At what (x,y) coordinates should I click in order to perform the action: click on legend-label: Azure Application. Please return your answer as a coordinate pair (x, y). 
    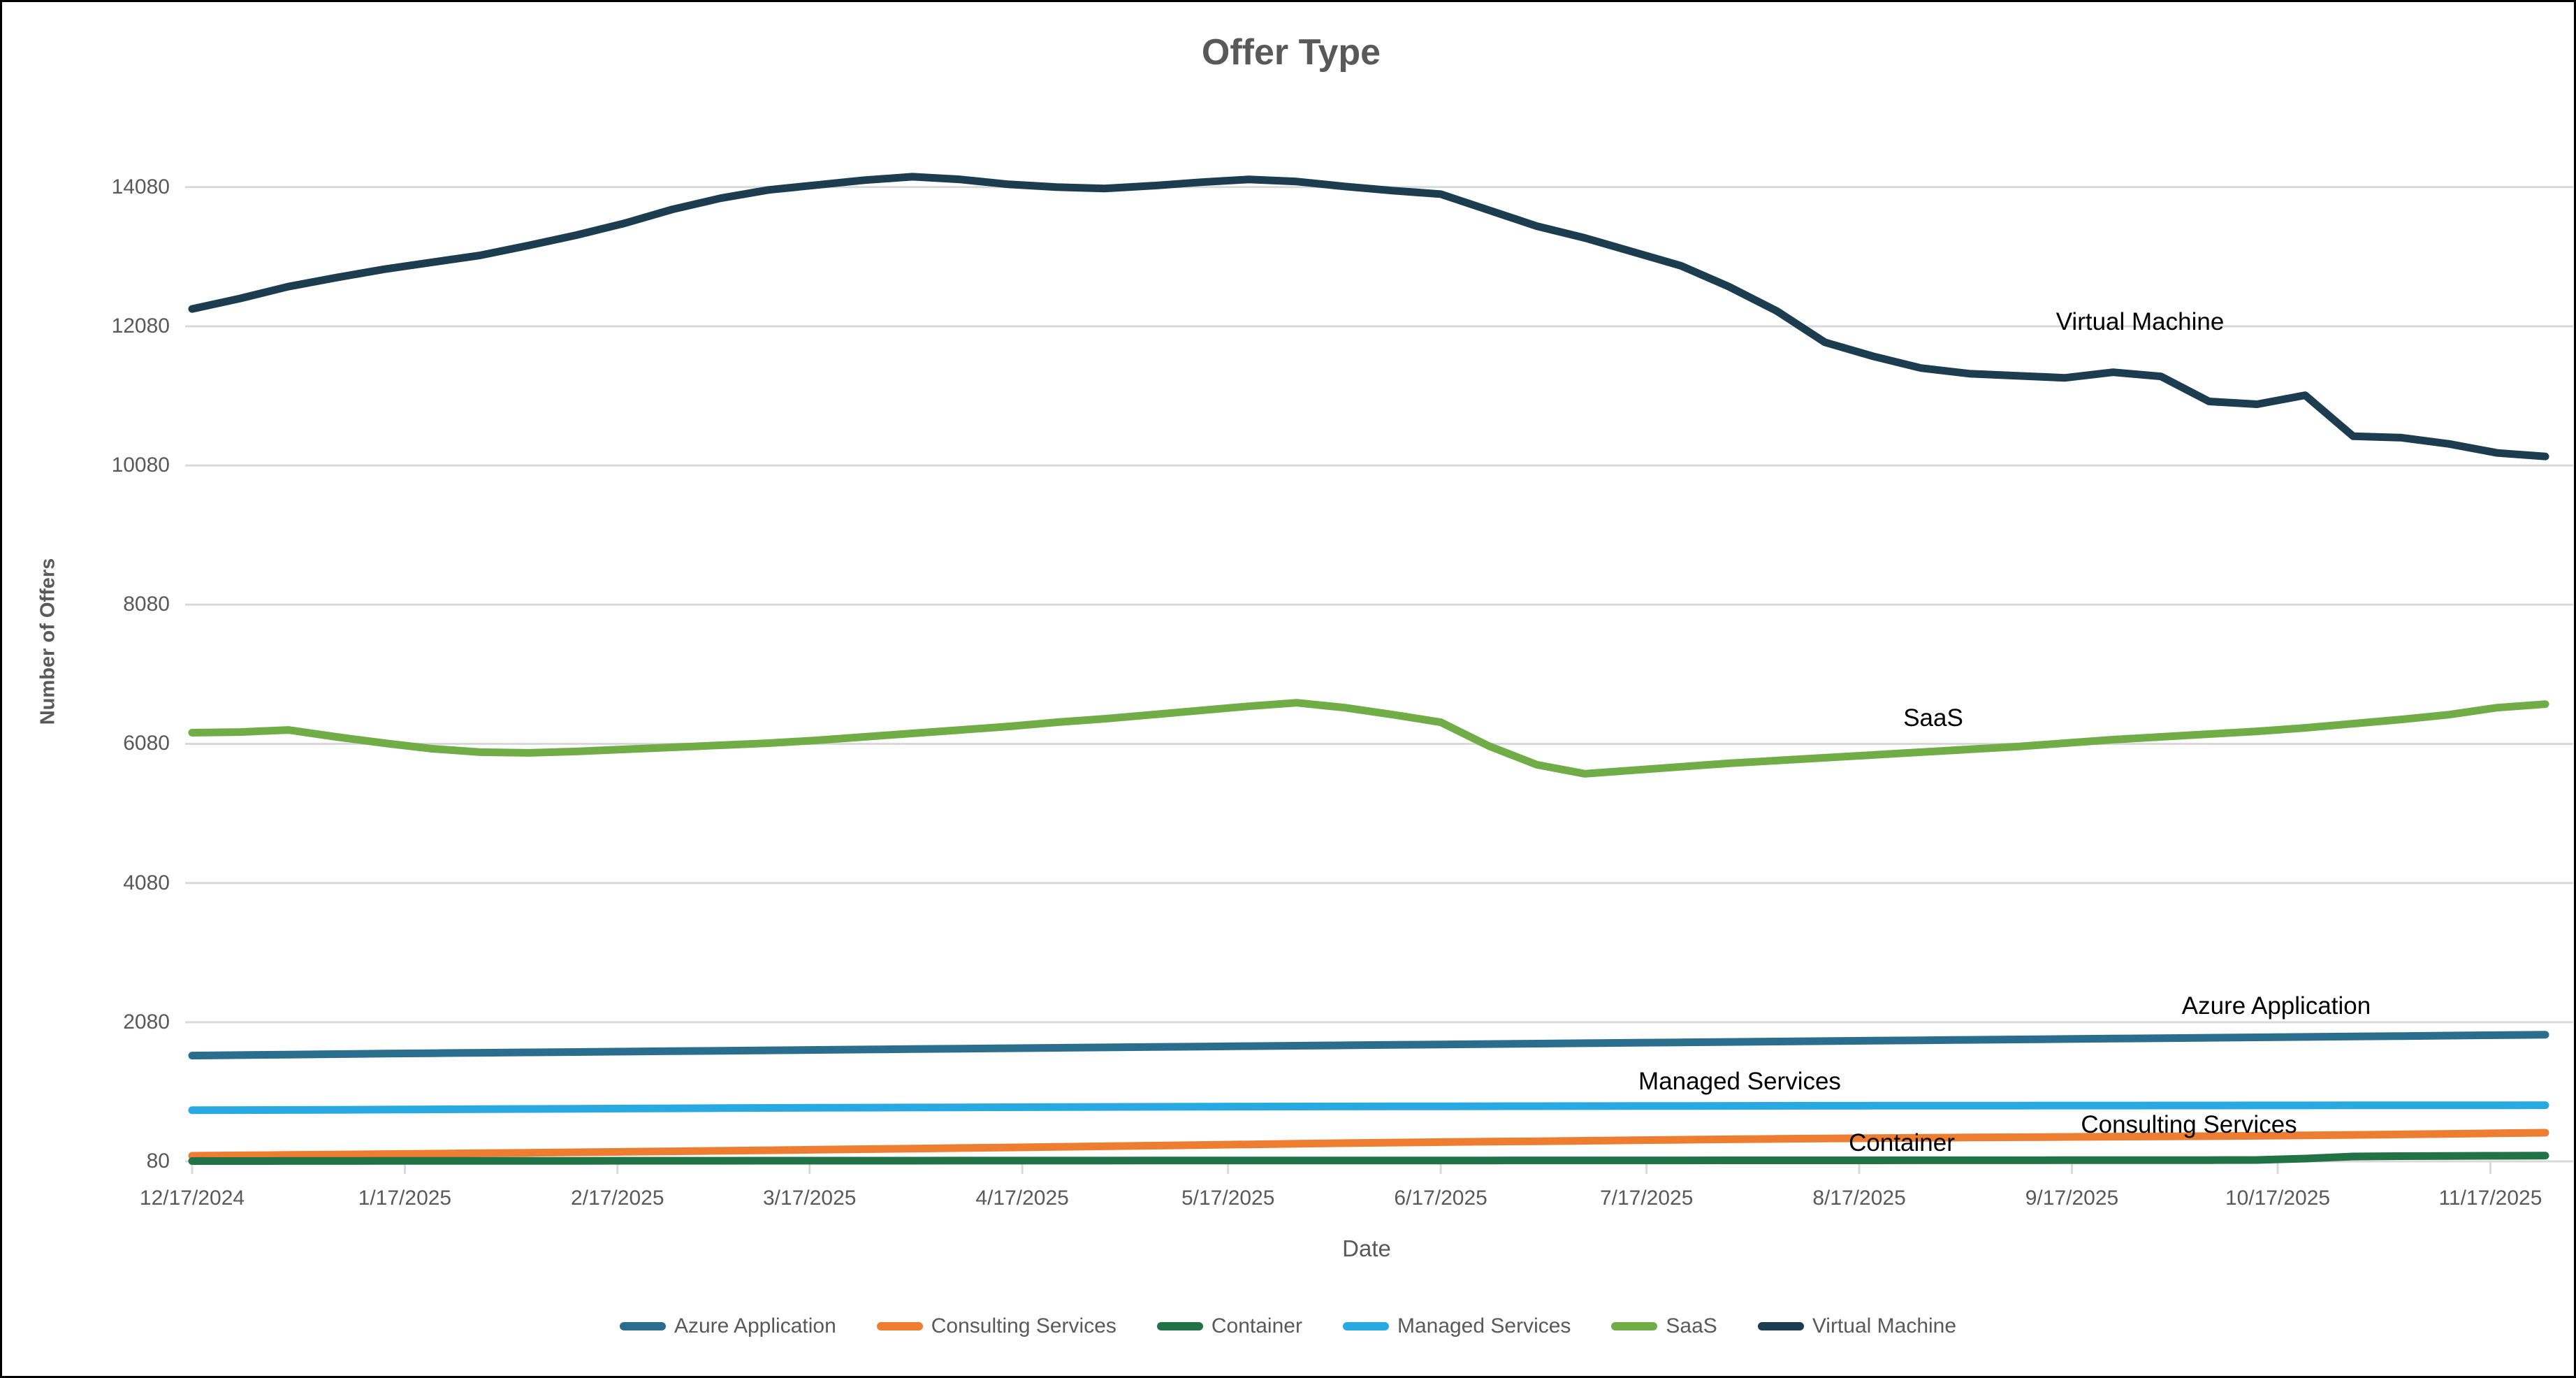
    Looking at the image, I should click on (755, 1325).